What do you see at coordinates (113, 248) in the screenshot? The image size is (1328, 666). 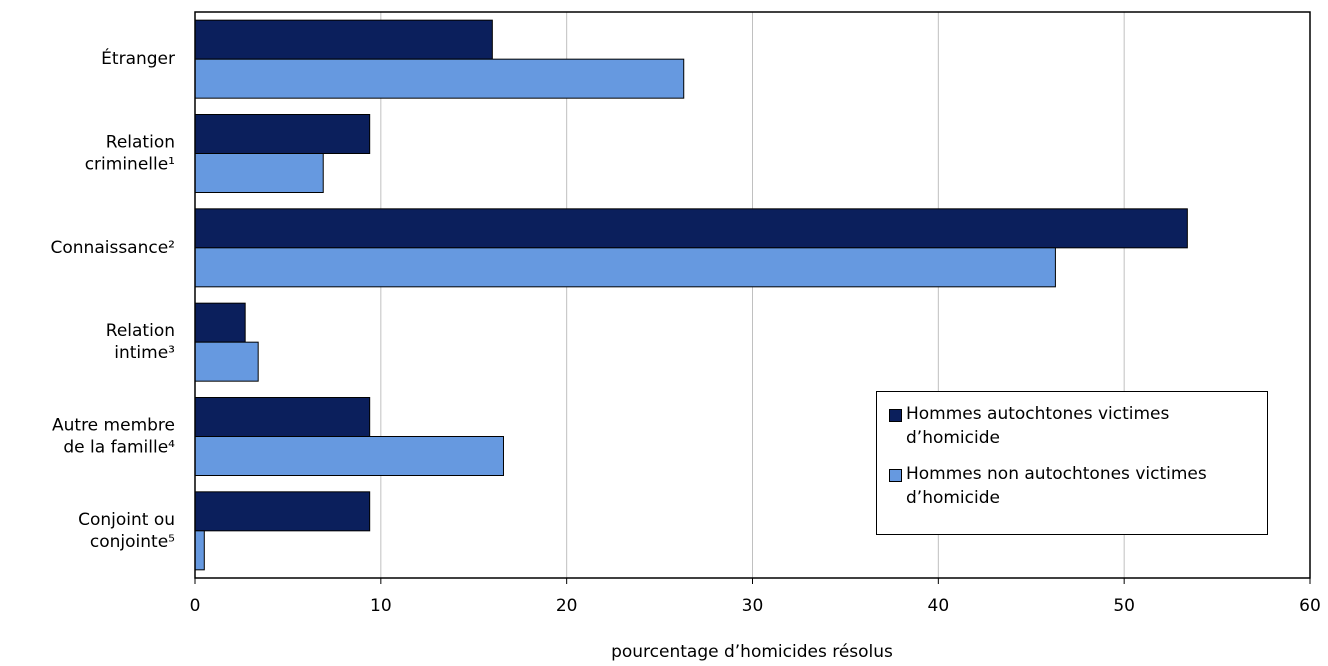 I see `y-tick-label: Connaissance²` at bounding box center [113, 248].